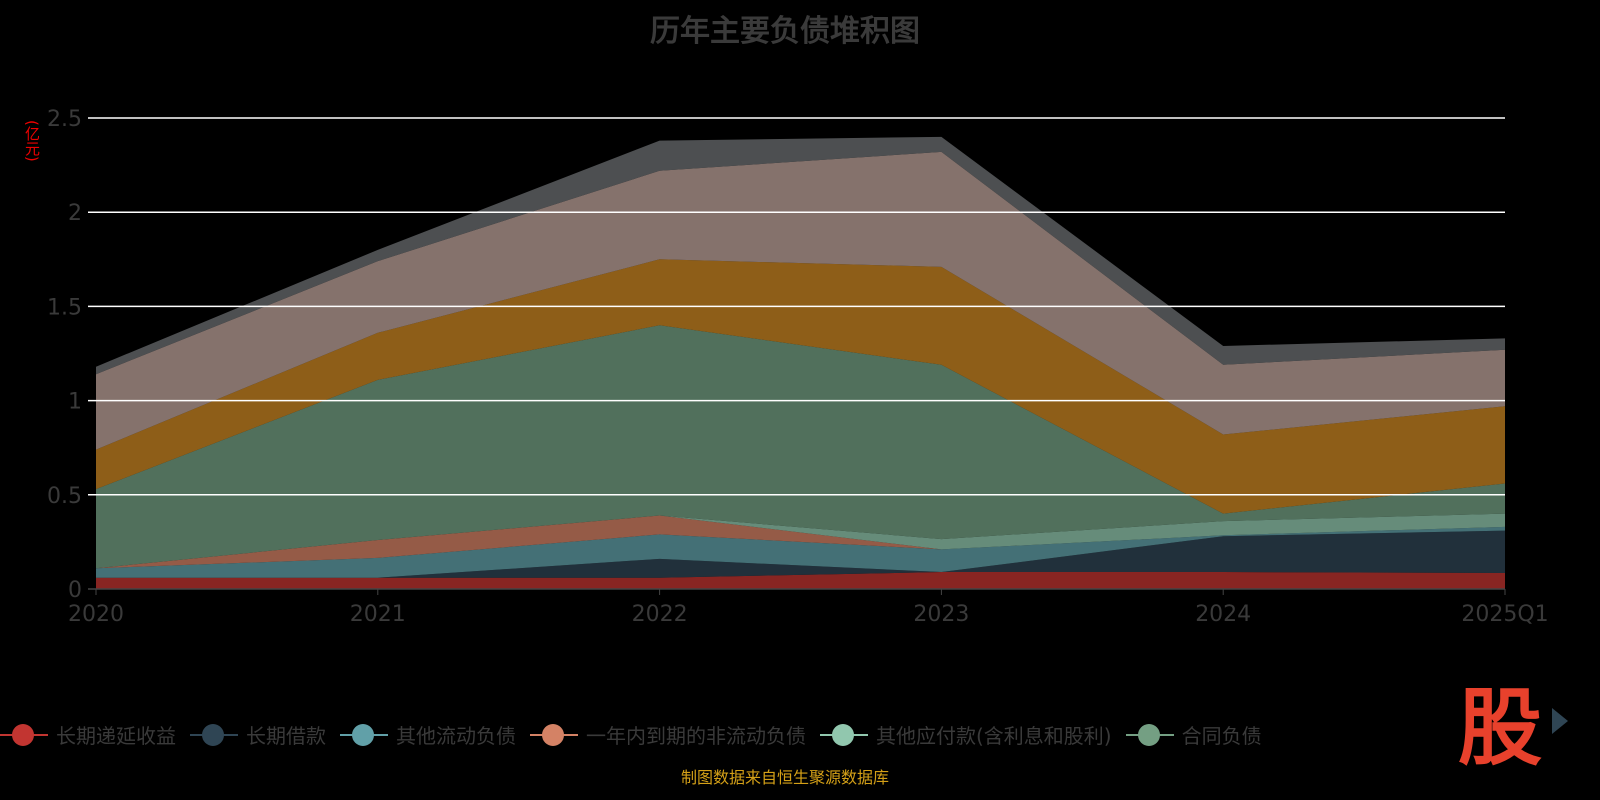  What do you see at coordinates (456, 736) in the screenshot?
I see `legend-label: 其他流动负债` at bounding box center [456, 736].